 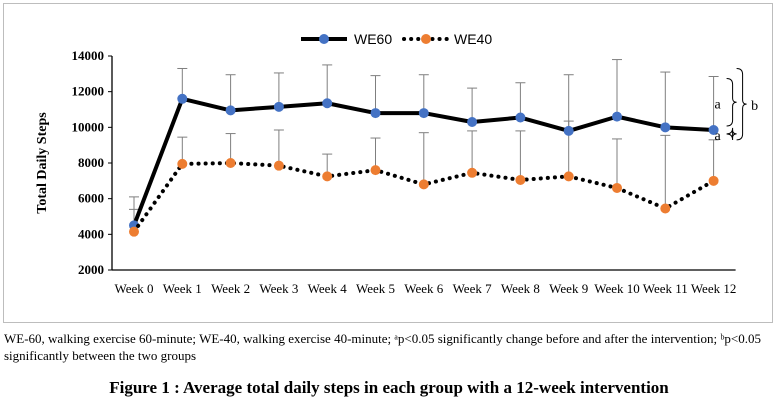 What do you see at coordinates (88, 91) in the screenshot?
I see `y-tick-label: 12000` at bounding box center [88, 91].